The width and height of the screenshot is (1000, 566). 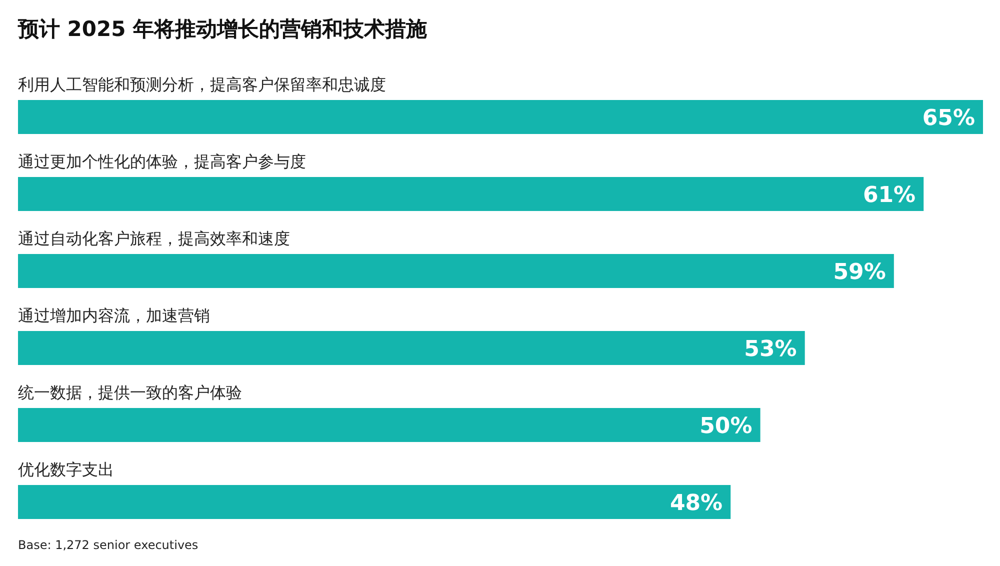 I want to click on chart-title: 预计 2025 年将推动增长的营销和技术措施, so click(x=222, y=29).